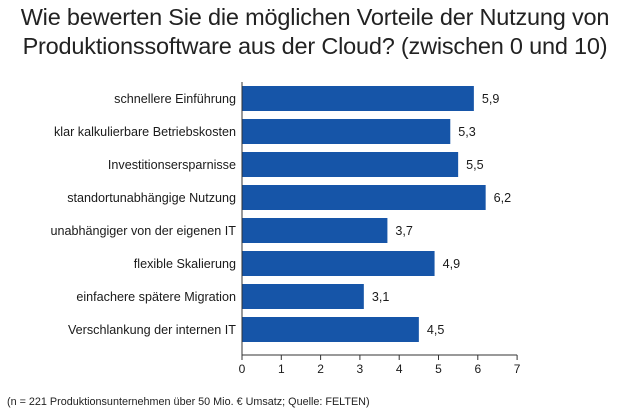 Image resolution: width=630 pixels, height=418 pixels. Describe the element at coordinates (441, 214) in the screenshot. I see `value-labels-group: 5,9 5,3 5,5 6,2 3,7 4,9 3,1 4,5` at that location.